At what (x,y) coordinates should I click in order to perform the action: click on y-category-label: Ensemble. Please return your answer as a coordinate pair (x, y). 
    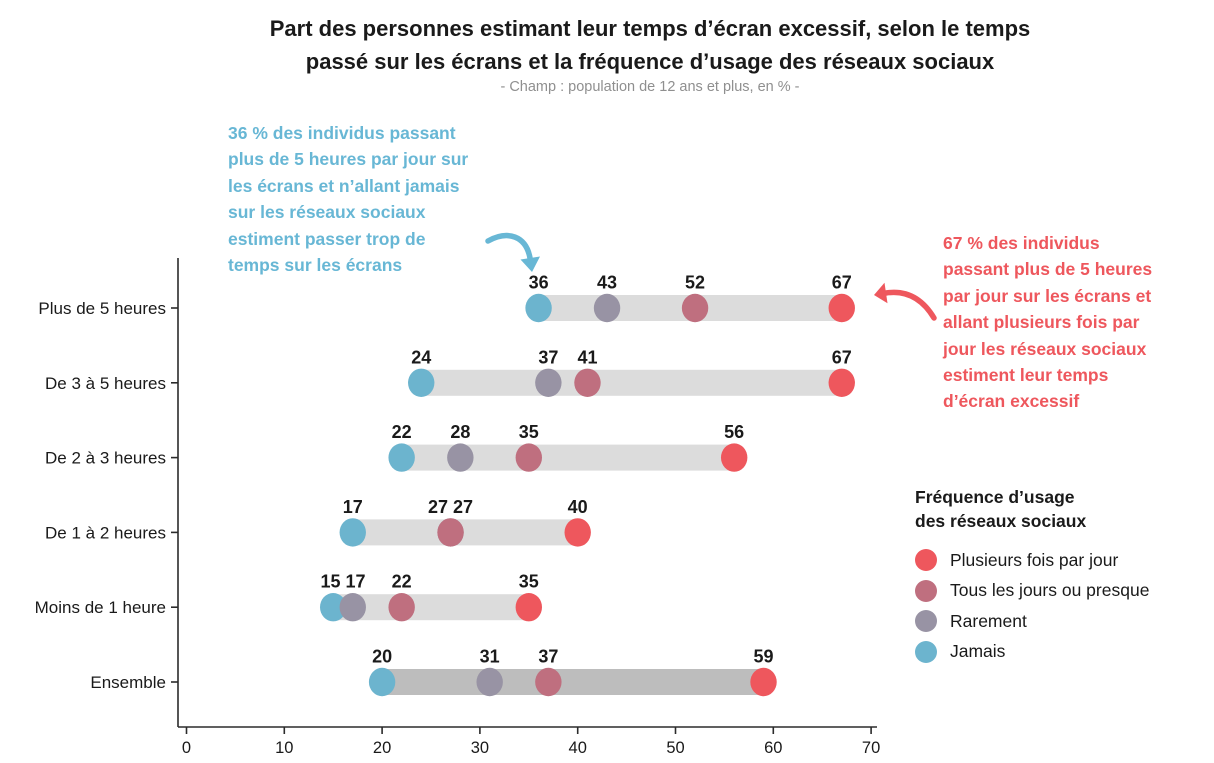
    Looking at the image, I should click on (128, 682).